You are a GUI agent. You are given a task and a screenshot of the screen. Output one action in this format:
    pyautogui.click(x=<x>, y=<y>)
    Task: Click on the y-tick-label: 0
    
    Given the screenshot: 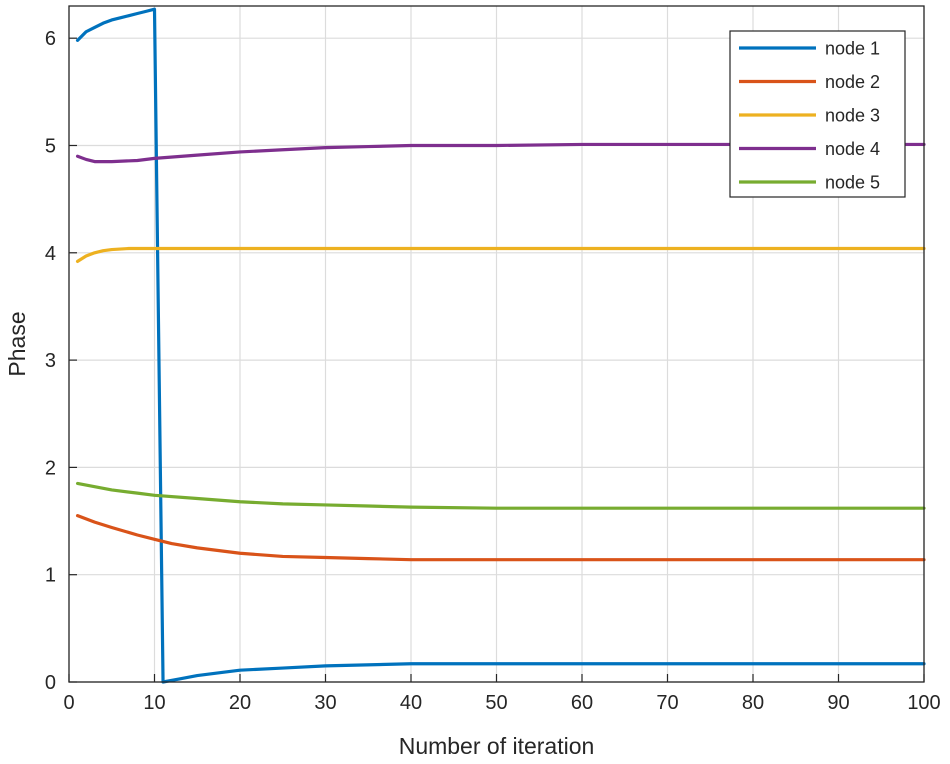 What is the action you would take?
    pyautogui.click(x=50, y=683)
    